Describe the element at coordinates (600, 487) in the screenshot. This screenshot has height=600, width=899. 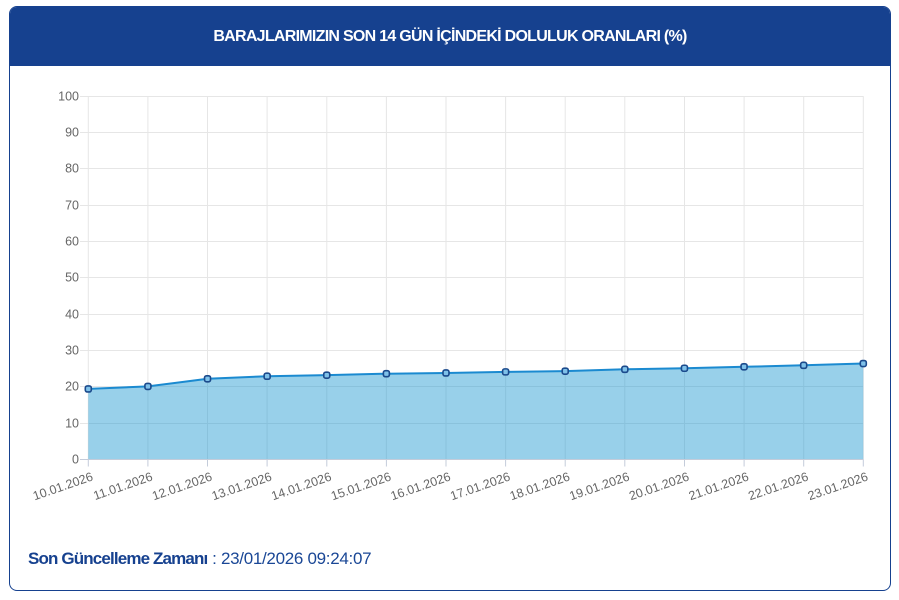
I see `svg-text: 19.01.2026` at that location.